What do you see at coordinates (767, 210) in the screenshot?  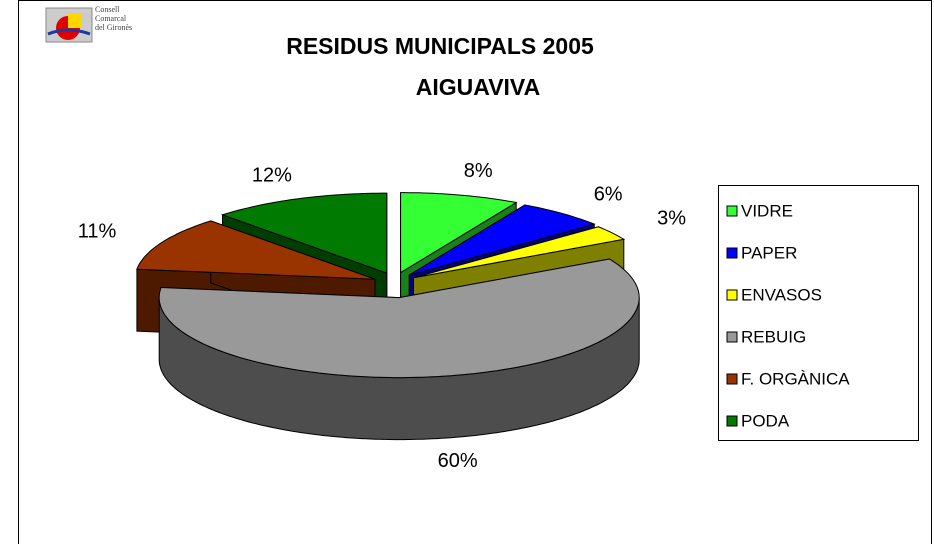 I see `legend-label: VIDRE` at bounding box center [767, 210].